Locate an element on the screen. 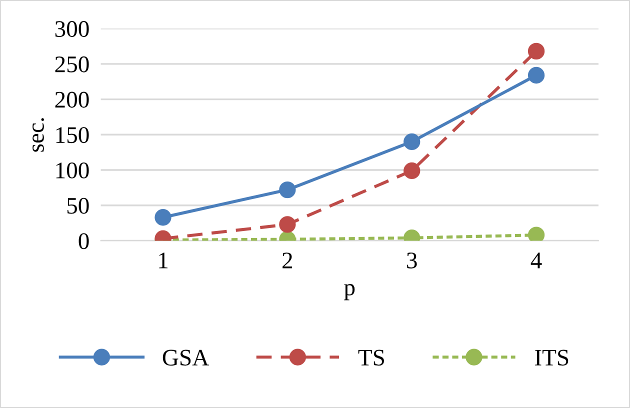  y-tick-label: 50 is located at coordinates (78, 206).